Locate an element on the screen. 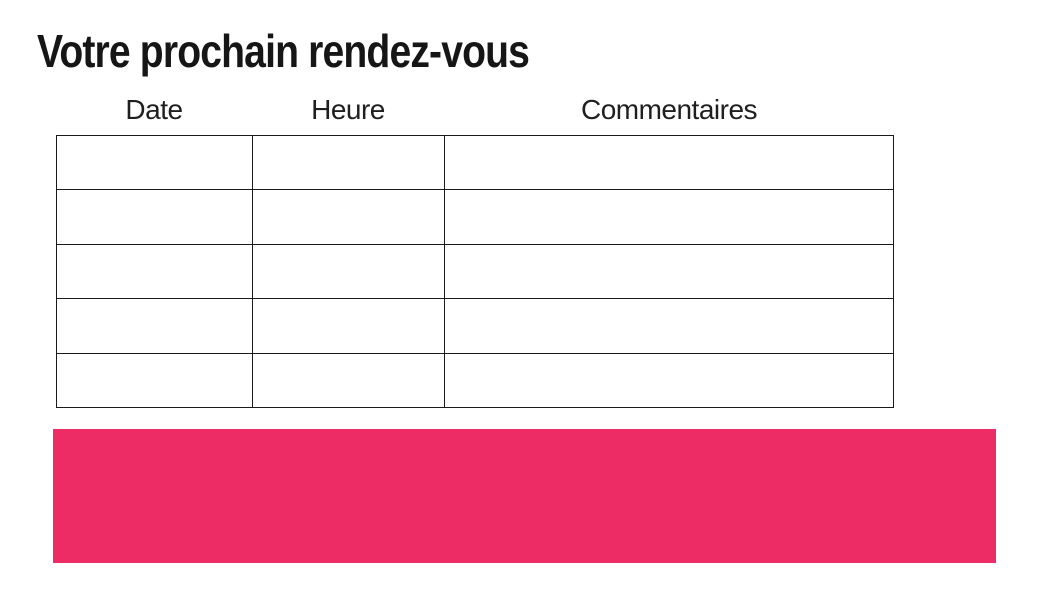 The height and width of the screenshot is (600, 1050). page-title: Votre prochain rendez-vous is located at coordinates (283, 51).